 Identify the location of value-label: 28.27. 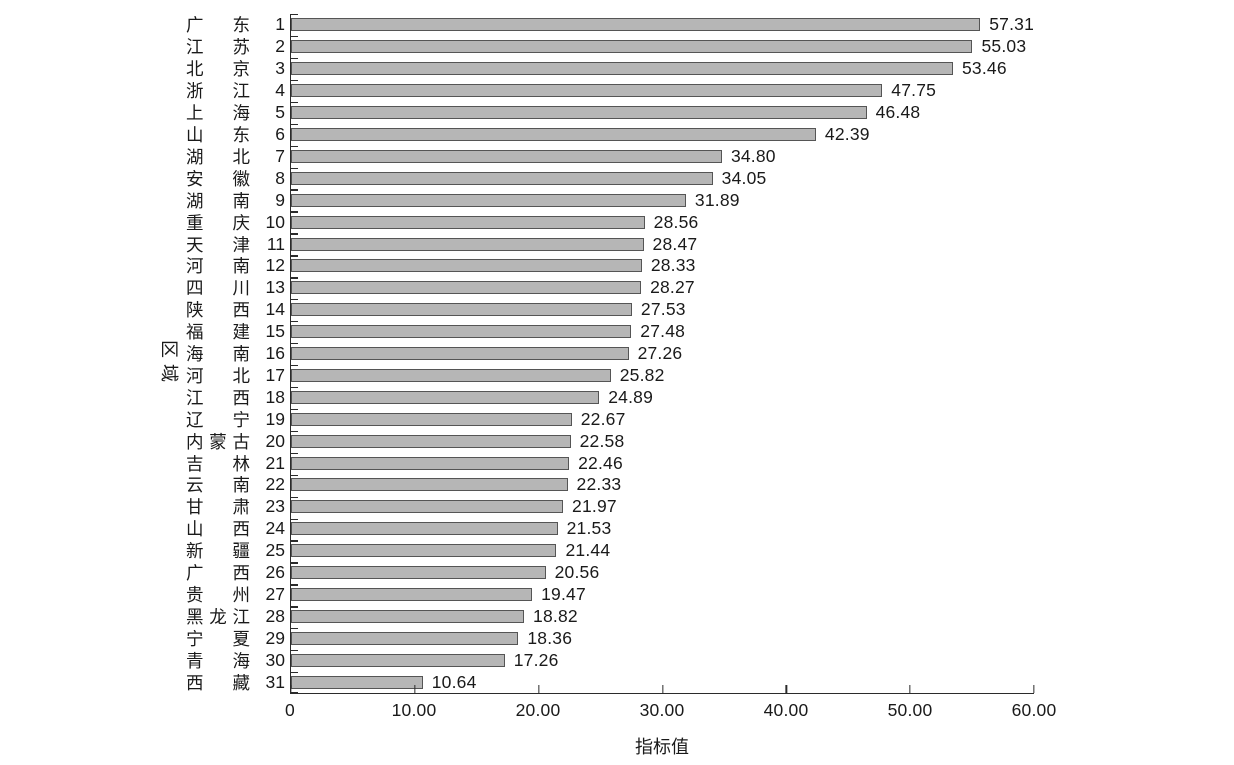
(672, 287).